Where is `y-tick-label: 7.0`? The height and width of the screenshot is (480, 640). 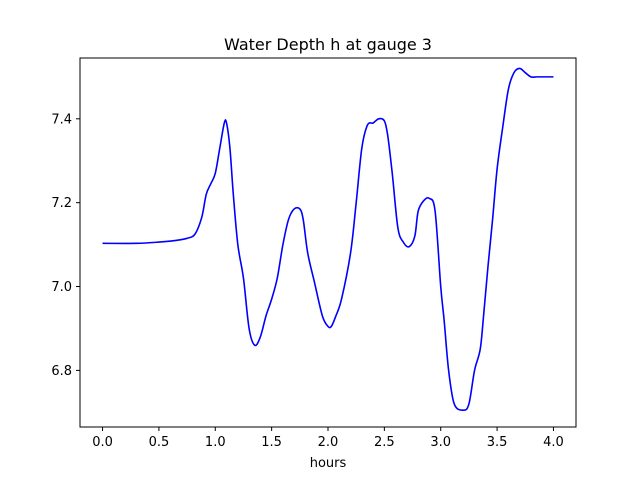 y-tick-label: 7.0 is located at coordinates (61, 287).